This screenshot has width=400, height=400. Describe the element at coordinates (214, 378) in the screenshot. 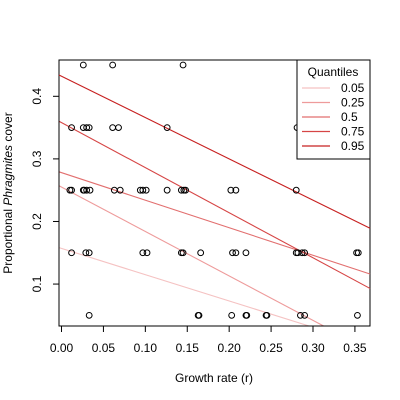

I see `x-axis-label: Growth rate (r)` at that location.